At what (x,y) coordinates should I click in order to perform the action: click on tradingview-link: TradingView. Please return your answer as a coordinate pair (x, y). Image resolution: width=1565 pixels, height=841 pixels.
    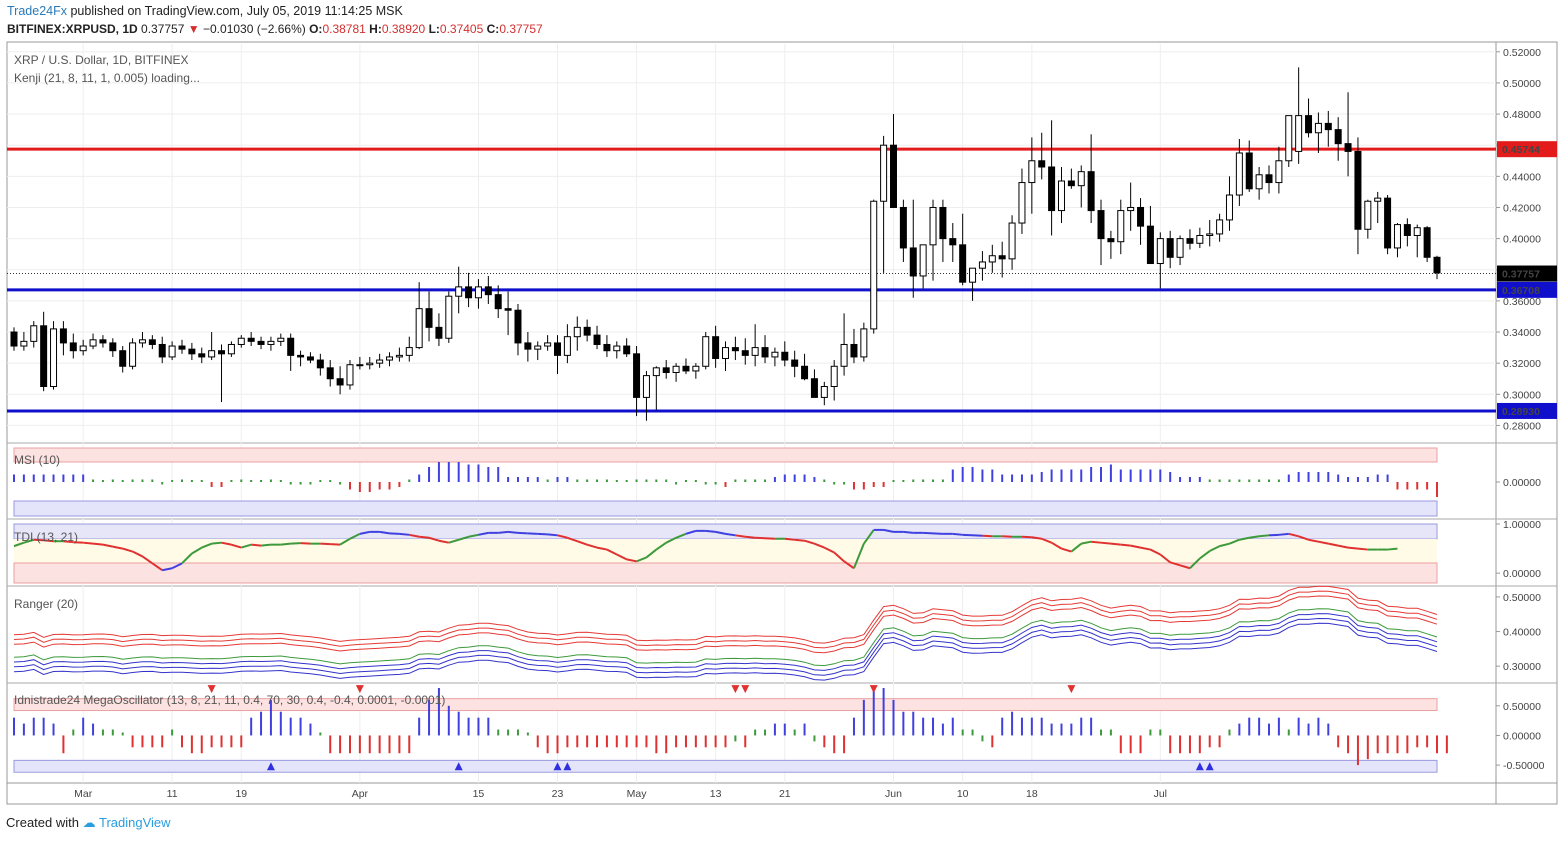
    Looking at the image, I should click on (135, 822).